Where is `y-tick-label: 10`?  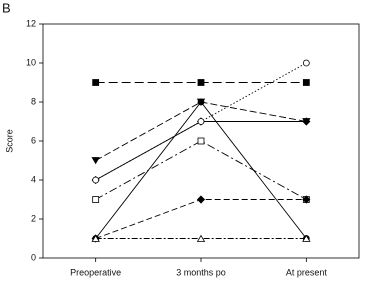 y-tick-label: 10 is located at coordinates (31, 62).